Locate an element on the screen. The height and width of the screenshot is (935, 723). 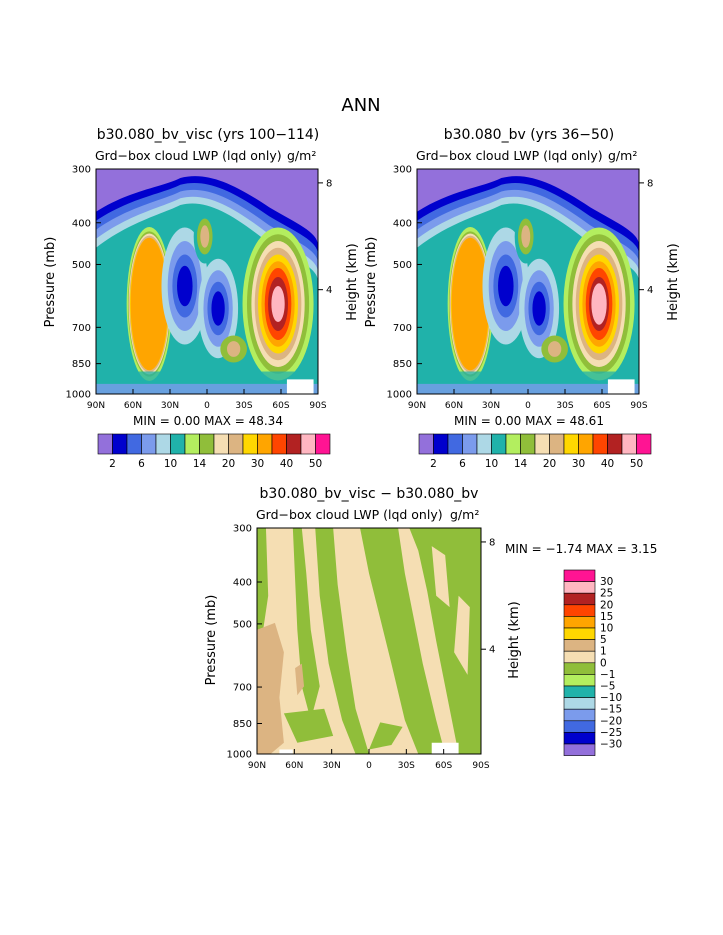
colorbar-label: −15 is located at coordinates (611, 710).